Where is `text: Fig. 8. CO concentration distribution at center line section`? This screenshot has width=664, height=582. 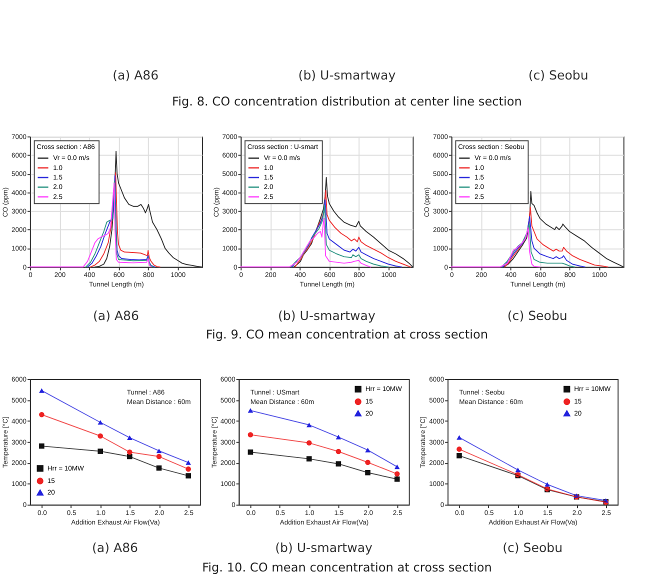 text: Fig. 8. CO concentration distribution at center line section is located at coordinates (347, 101).